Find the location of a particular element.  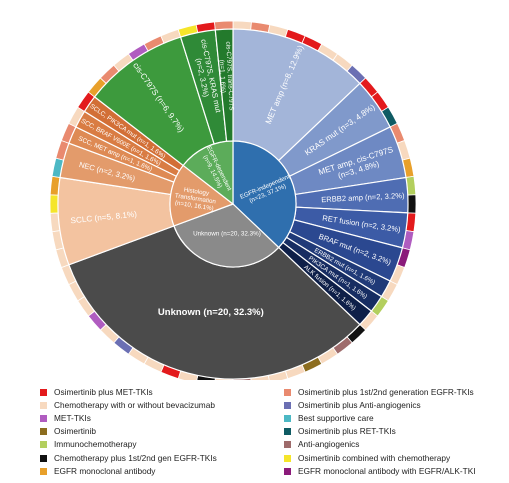

legend-label: Osimertinib combined with chemotherapy is located at coordinates (374, 457).